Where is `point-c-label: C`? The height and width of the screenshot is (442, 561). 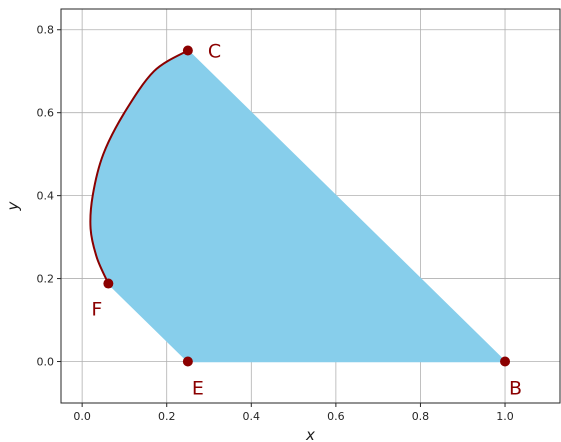 point-c-label: C is located at coordinates (214, 51).